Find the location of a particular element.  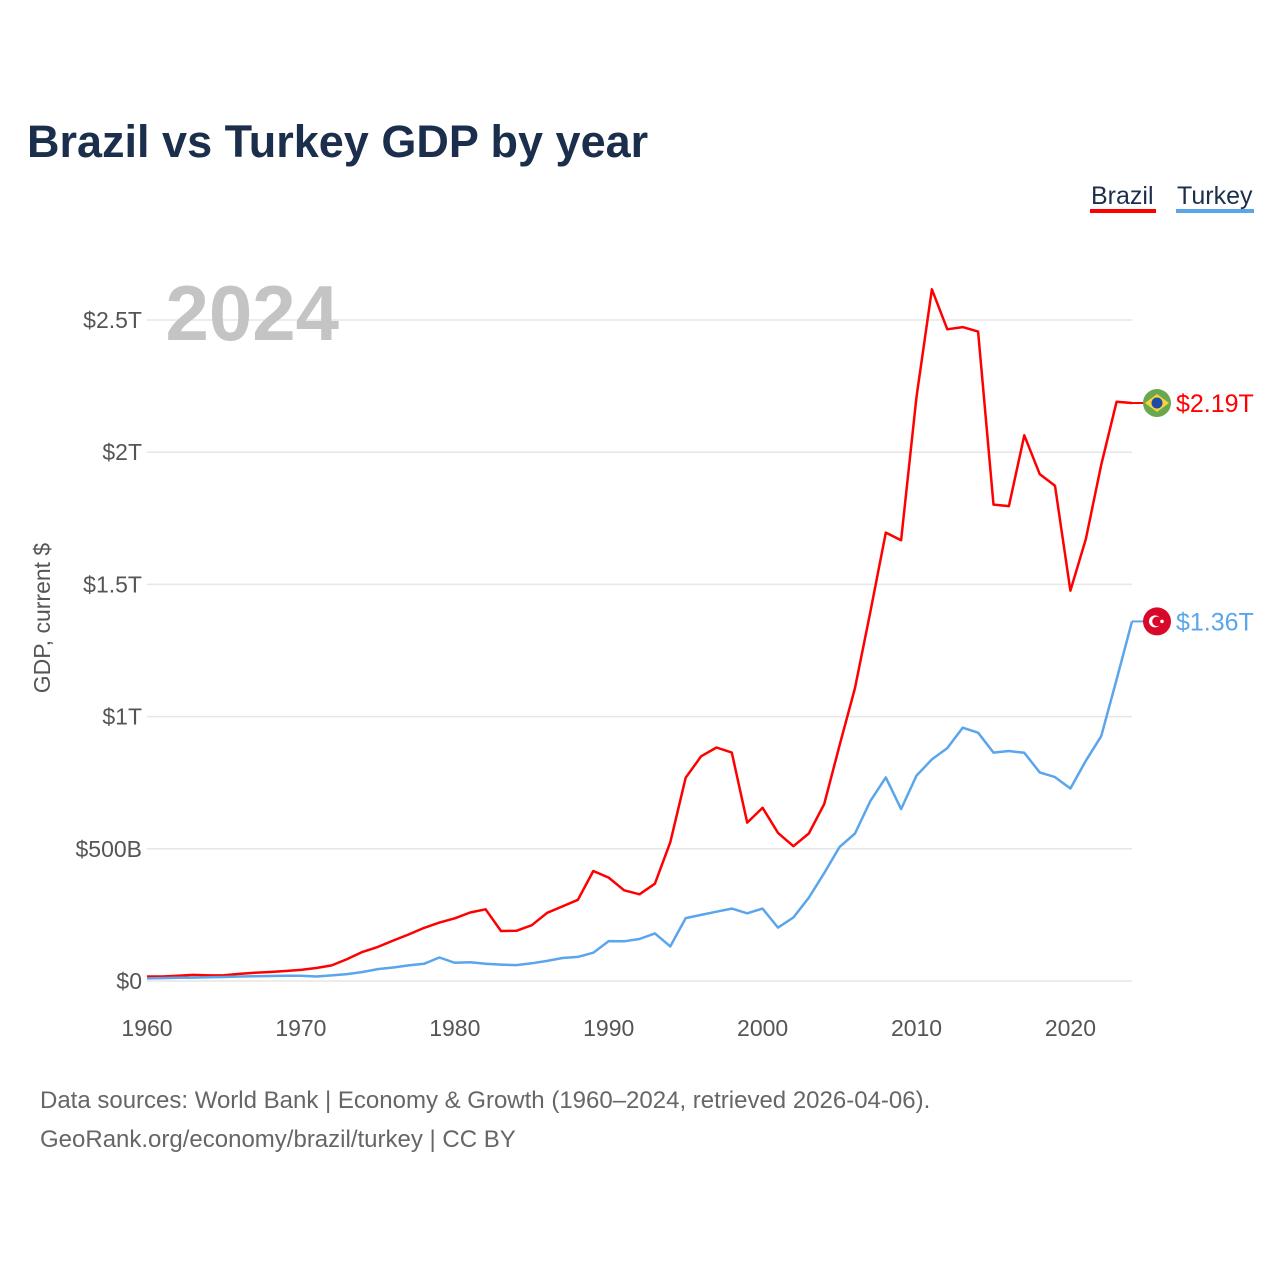

y-tick-label: $1.5T is located at coordinates (112, 584).